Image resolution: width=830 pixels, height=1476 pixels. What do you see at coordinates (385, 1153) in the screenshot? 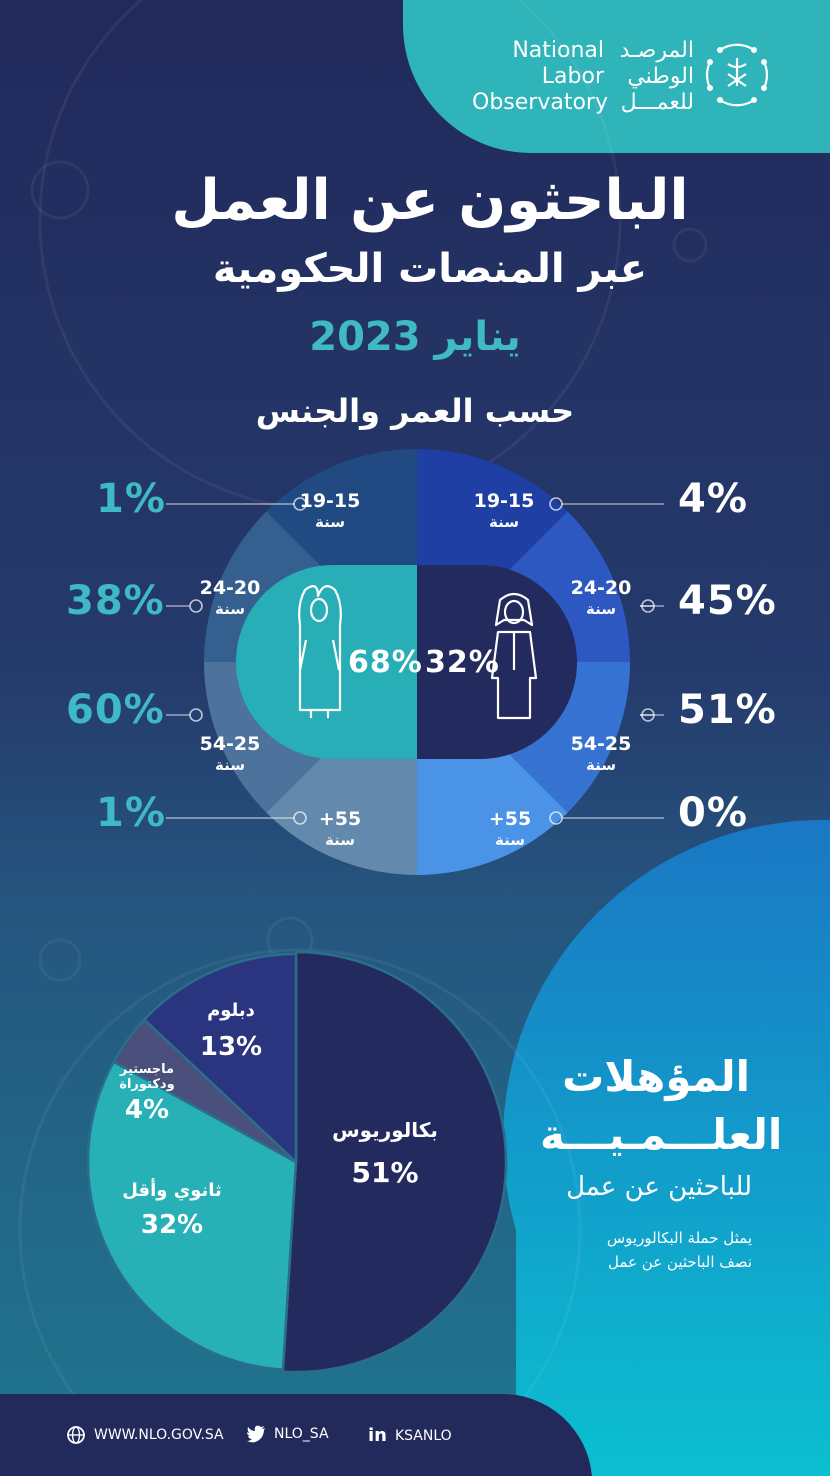
I see `slice-label-bachelor: بكالوريوس 51%` at bounding box center [385, 1153].